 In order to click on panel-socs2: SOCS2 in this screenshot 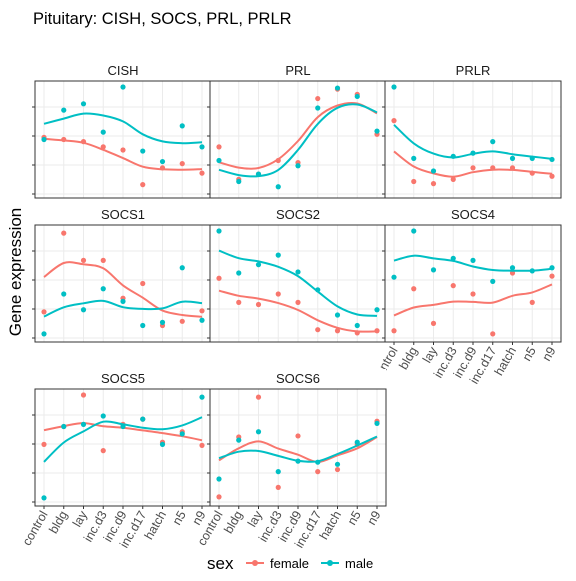, I will do `click(297, 274)`.